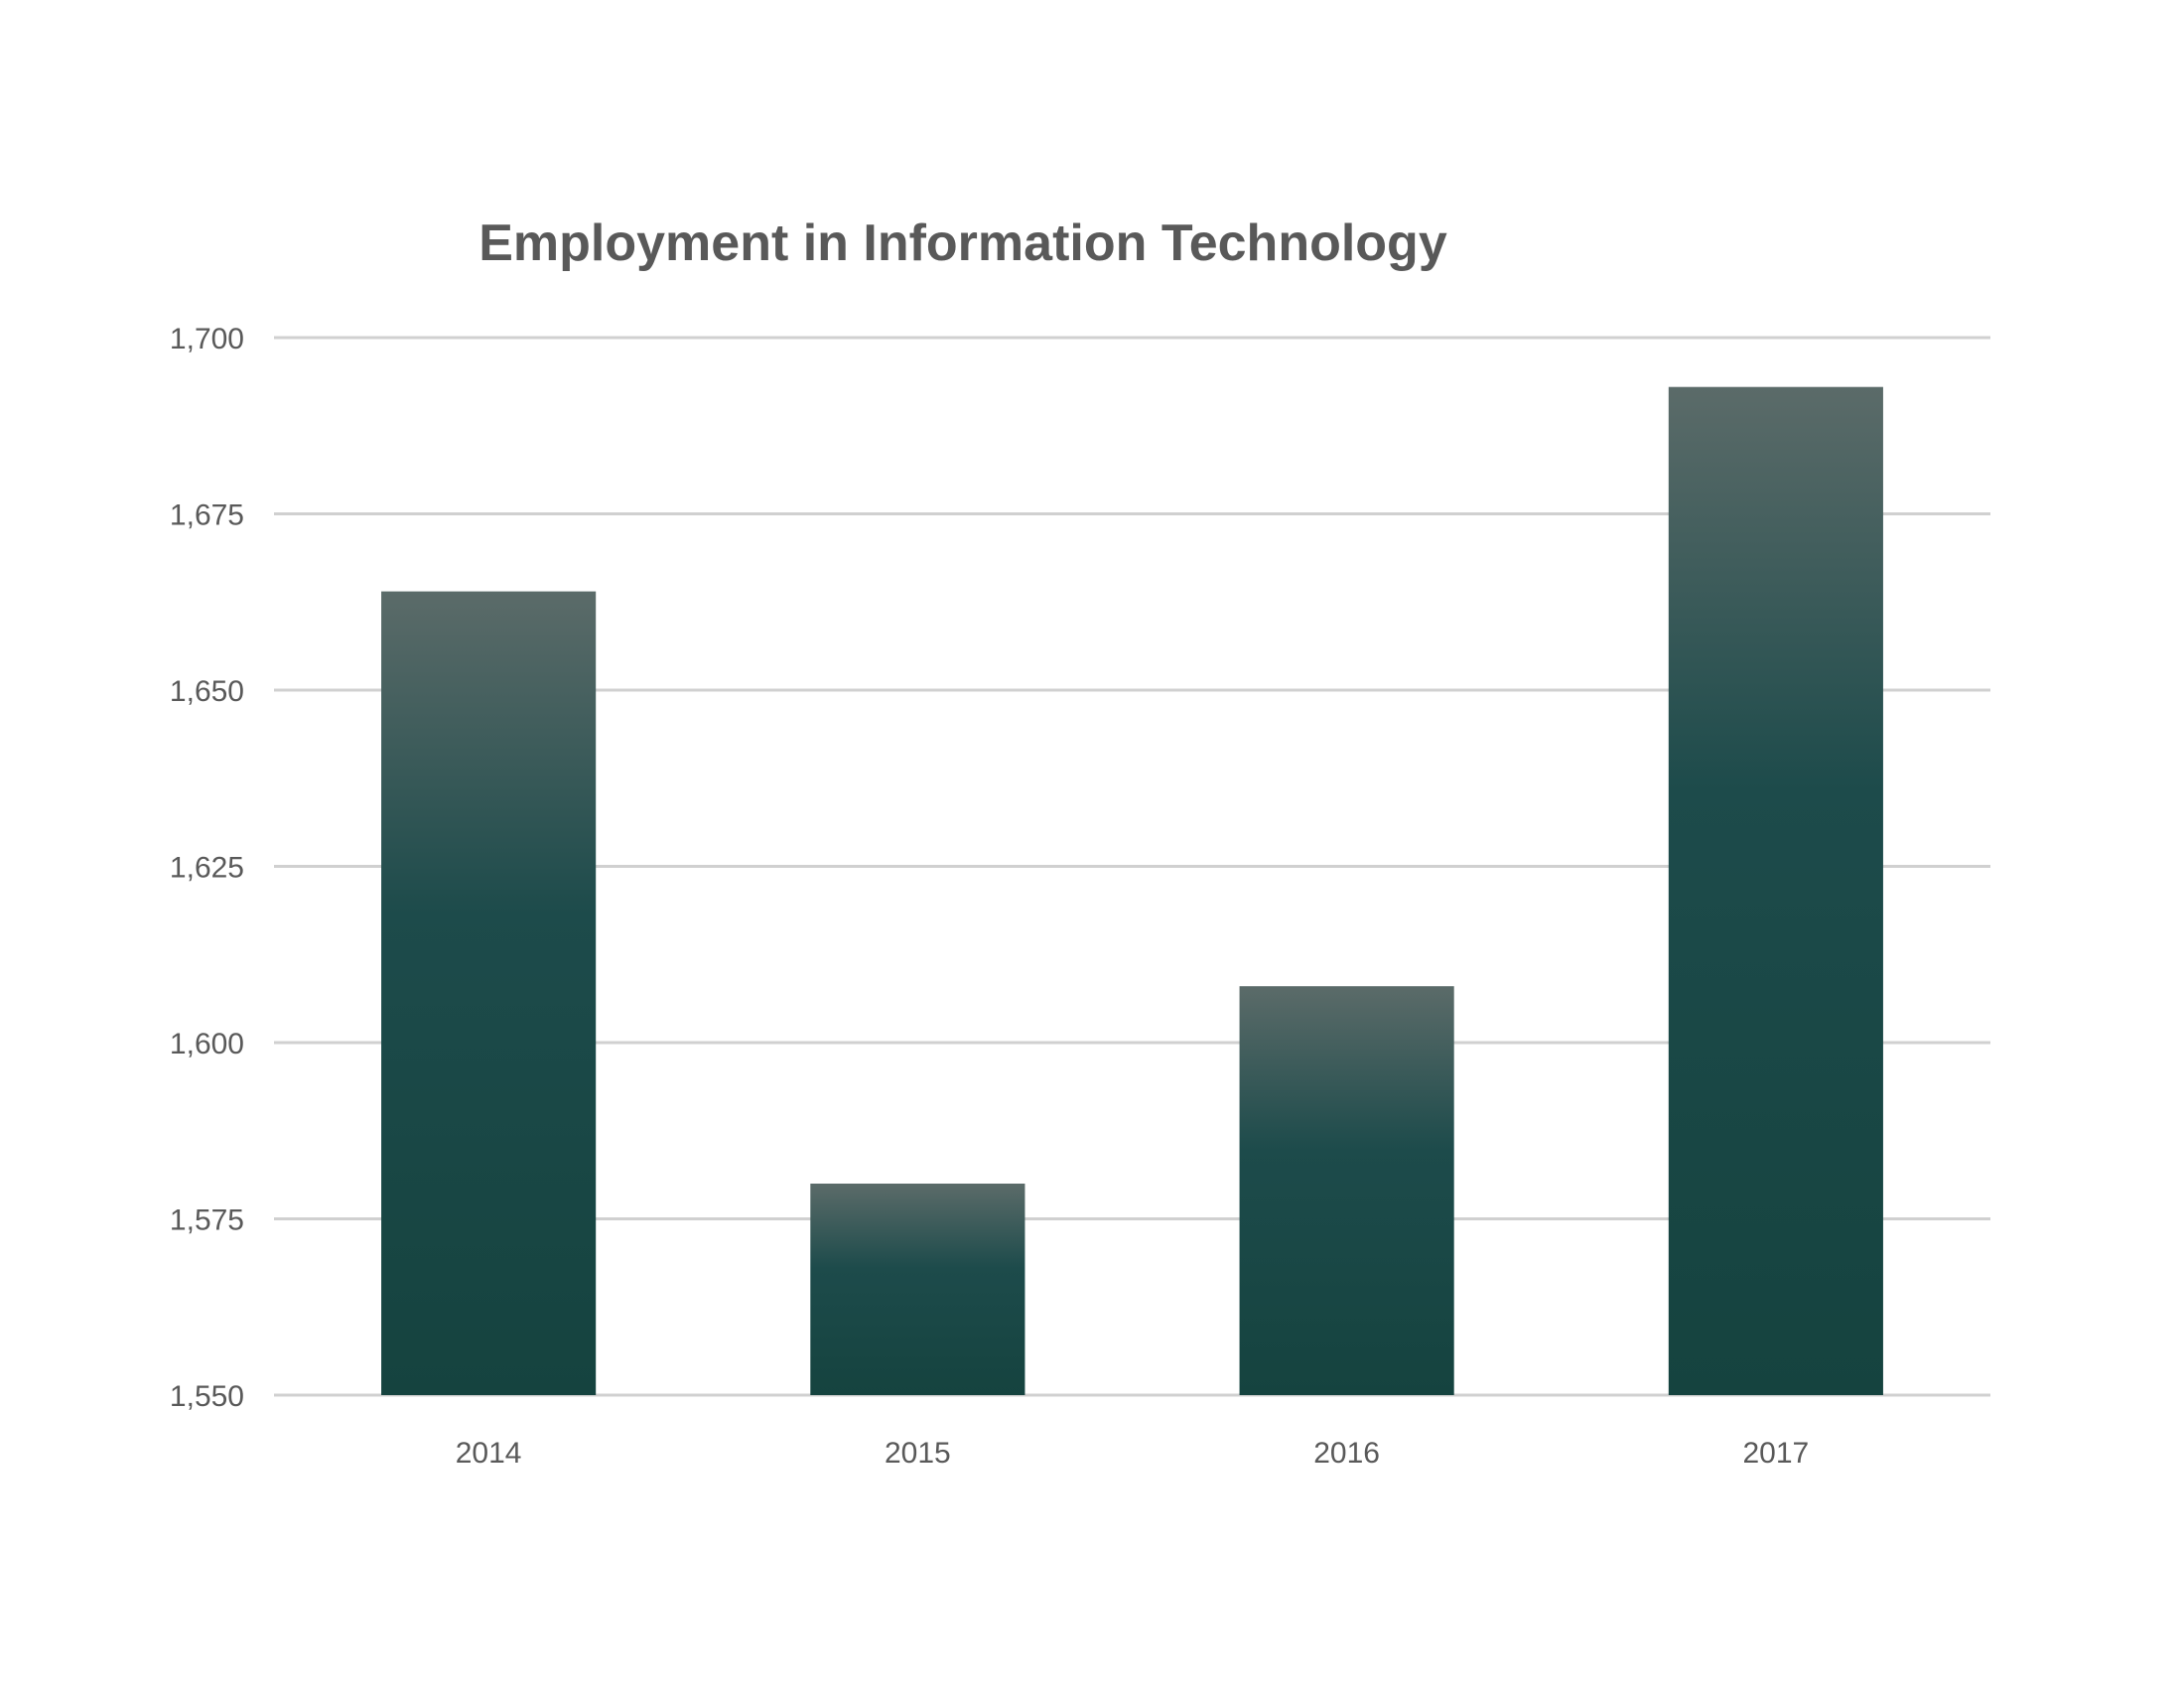 Image resolution: width=2184 pixels, height=1693 pixels. Describe the element at coordinates (207, 515) in the screenshot. I see `y-tick-label: 1,675` at that location.